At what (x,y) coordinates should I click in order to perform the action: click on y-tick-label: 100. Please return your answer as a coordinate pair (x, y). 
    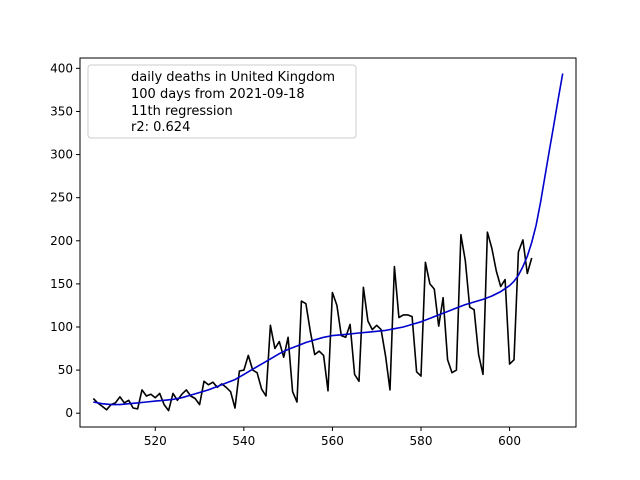
    Looking at the image, I should click on (61, 327).